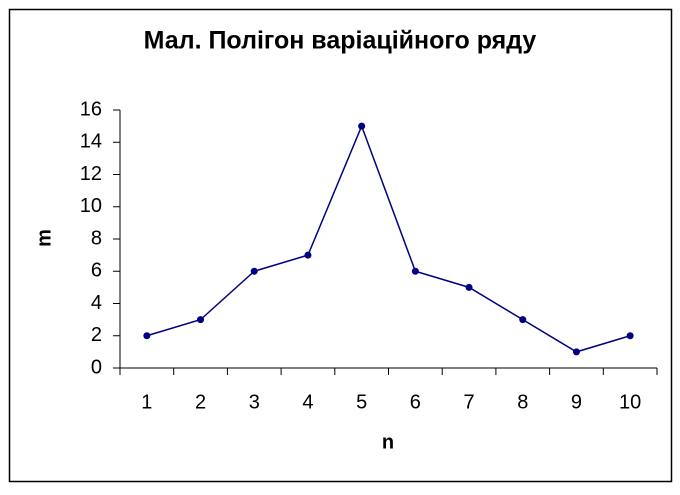  I want to click on x-tick-label: 2, so click(200, 402).